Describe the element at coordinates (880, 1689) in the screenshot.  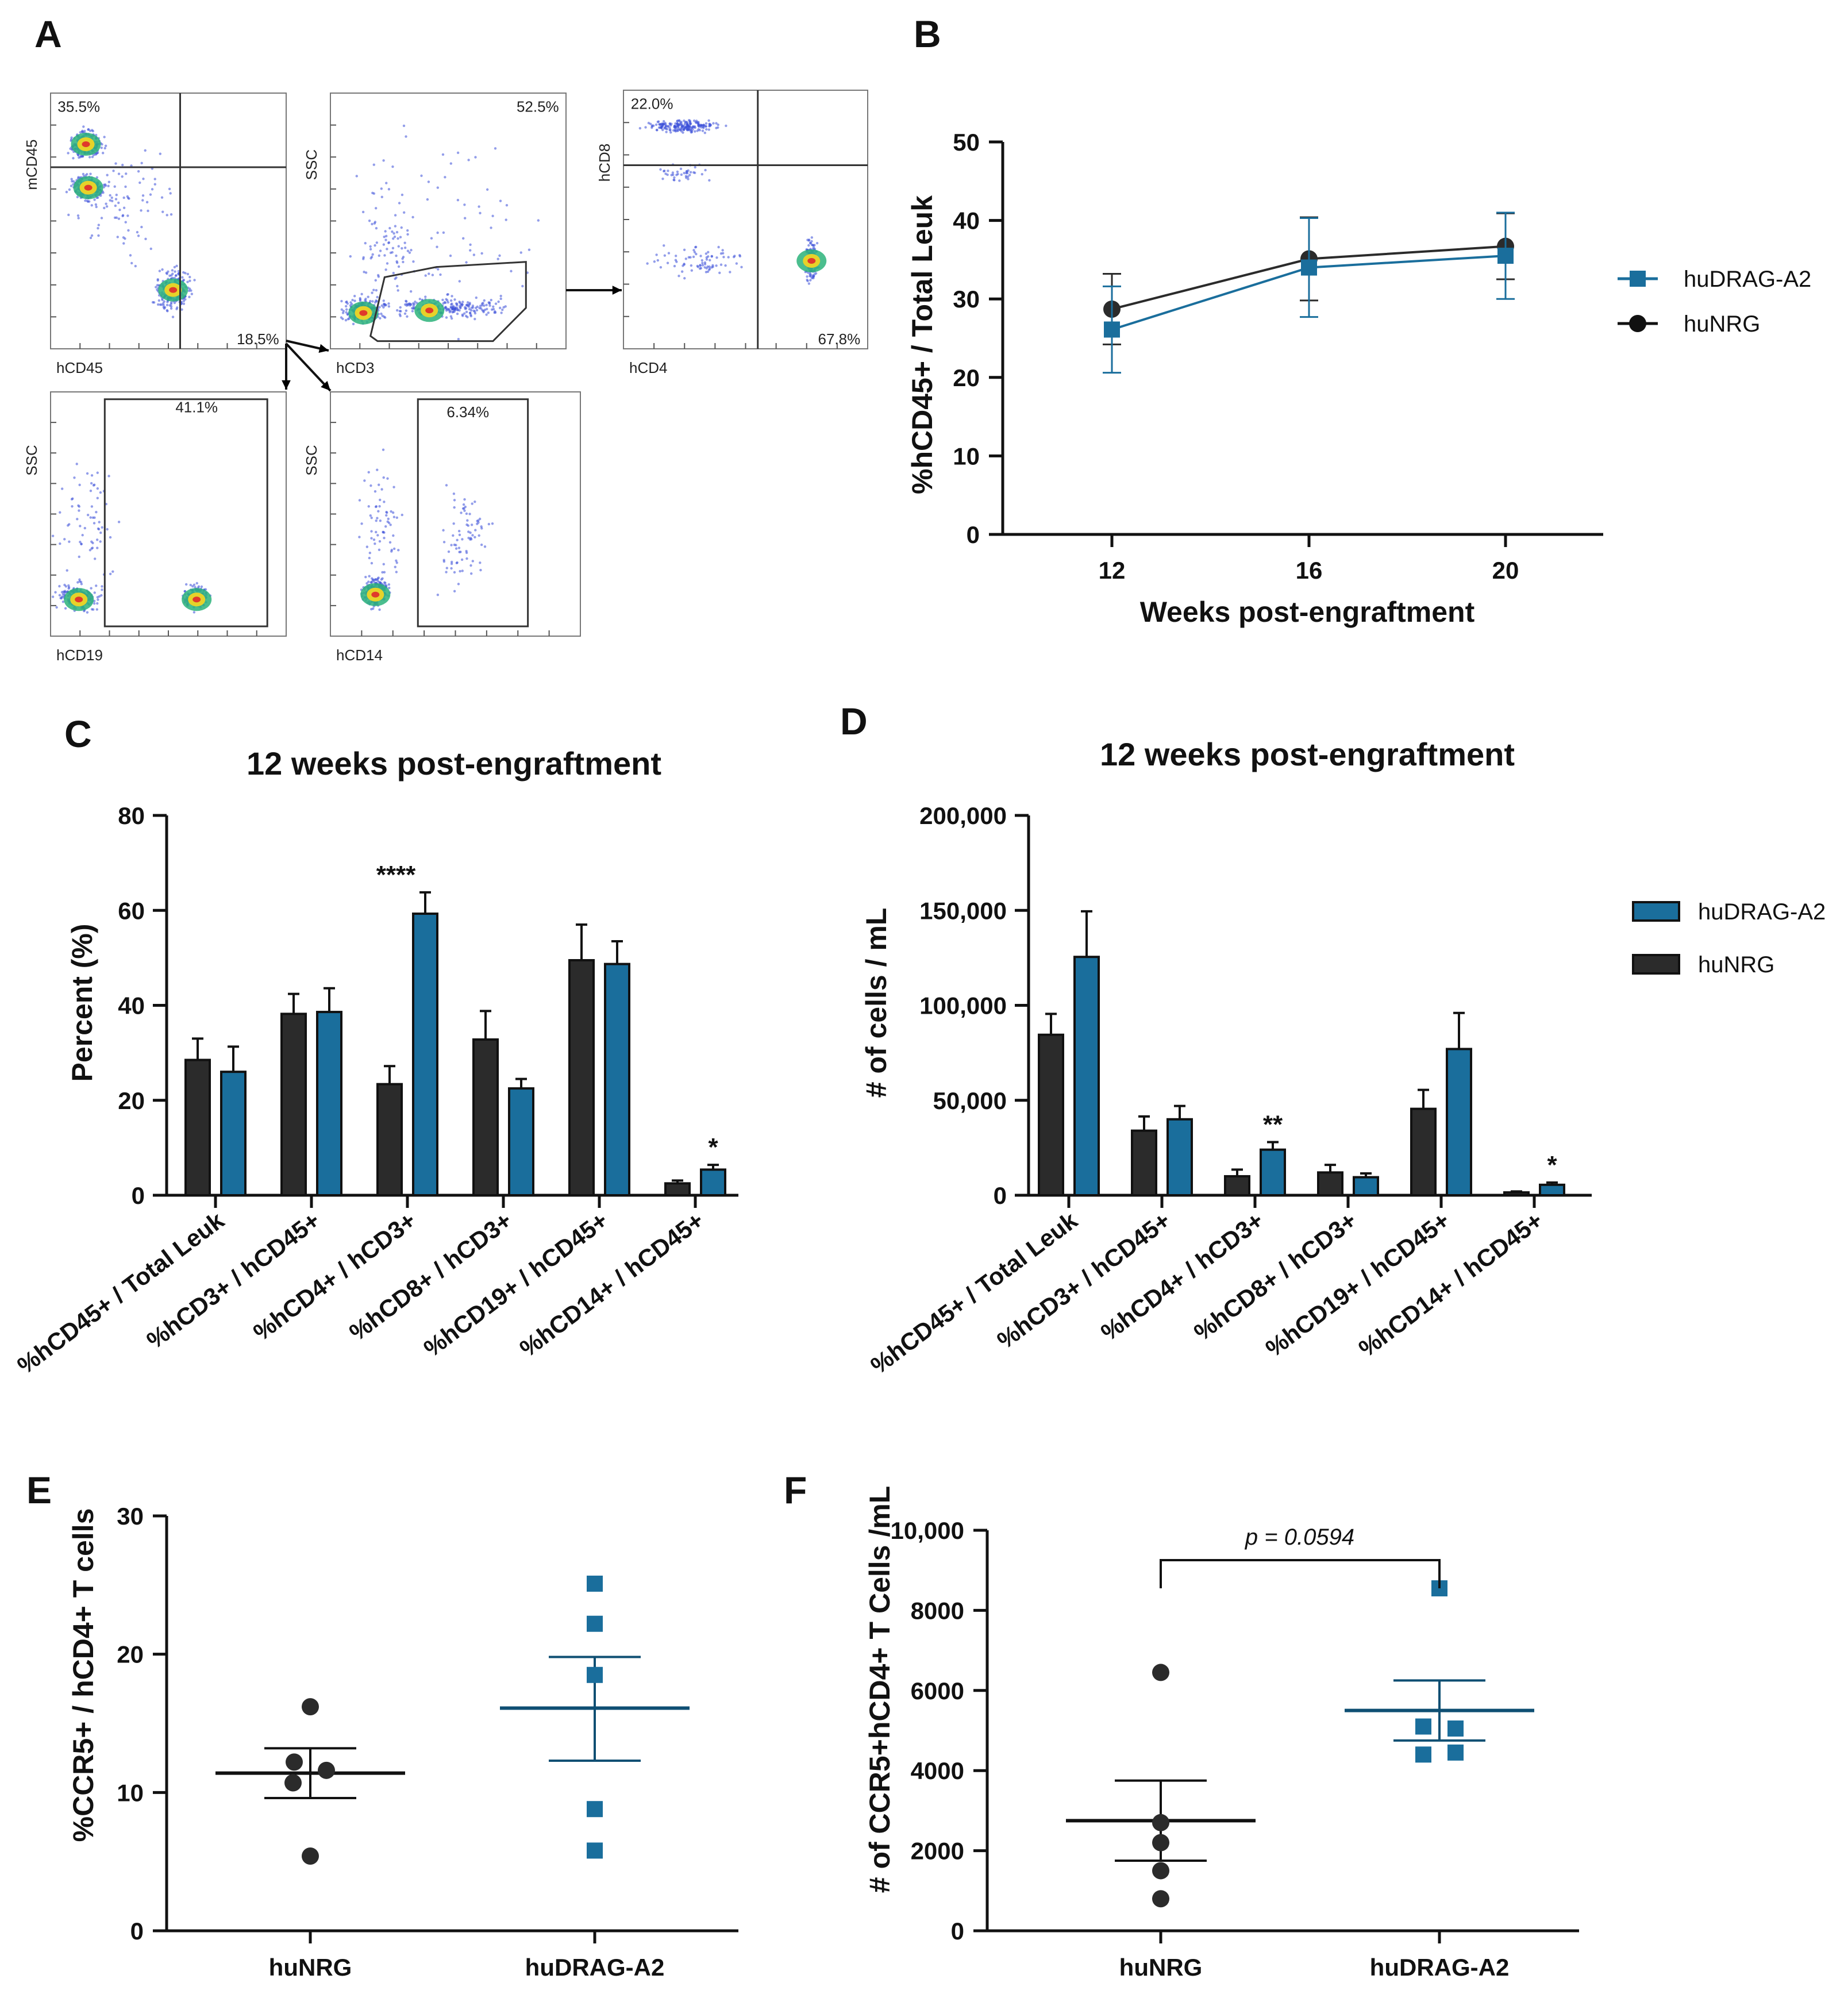
I see `panel-f-ylabel: # of CCR5+hCD4+ T Cells /mL` at that location.